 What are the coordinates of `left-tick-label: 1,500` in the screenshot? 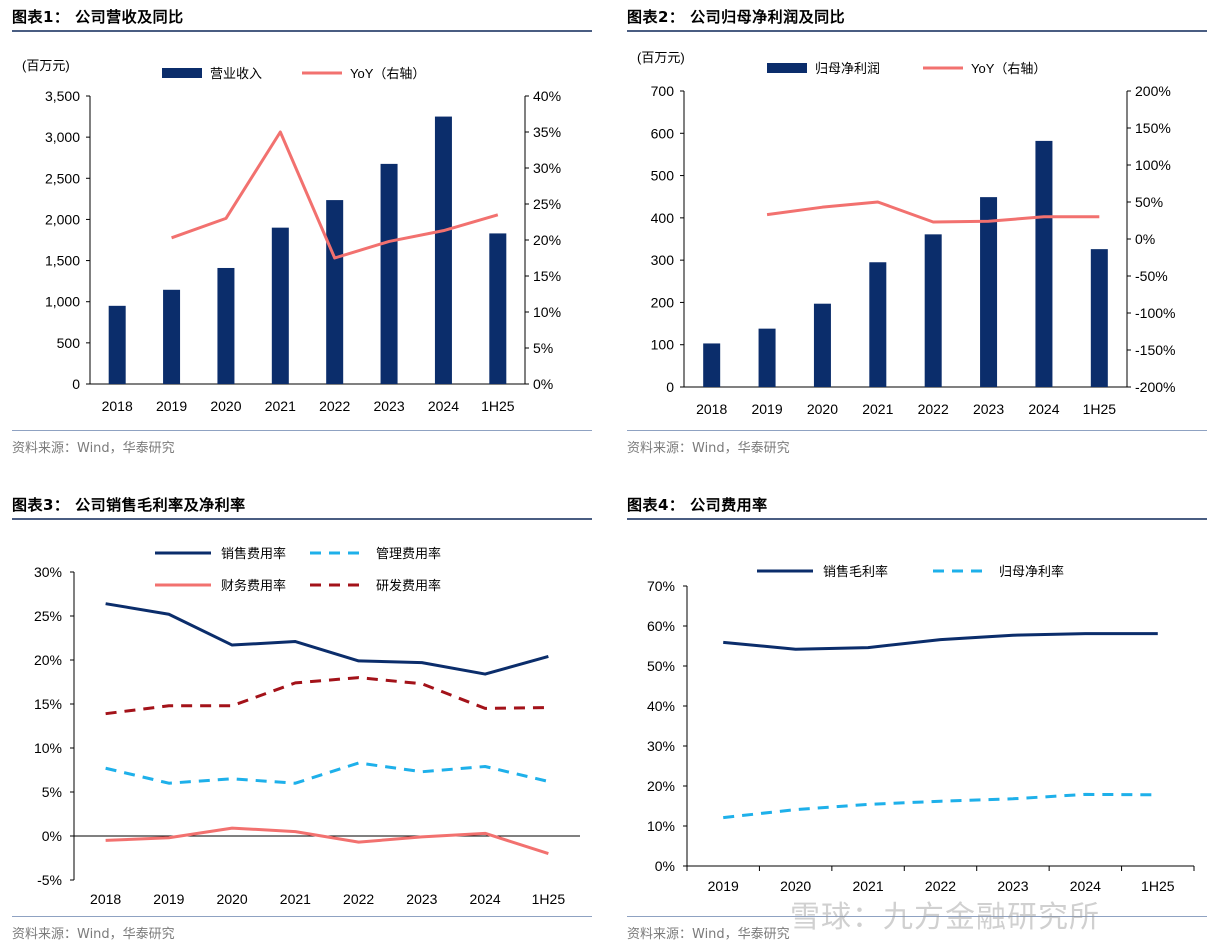 It's located at (62, 261).